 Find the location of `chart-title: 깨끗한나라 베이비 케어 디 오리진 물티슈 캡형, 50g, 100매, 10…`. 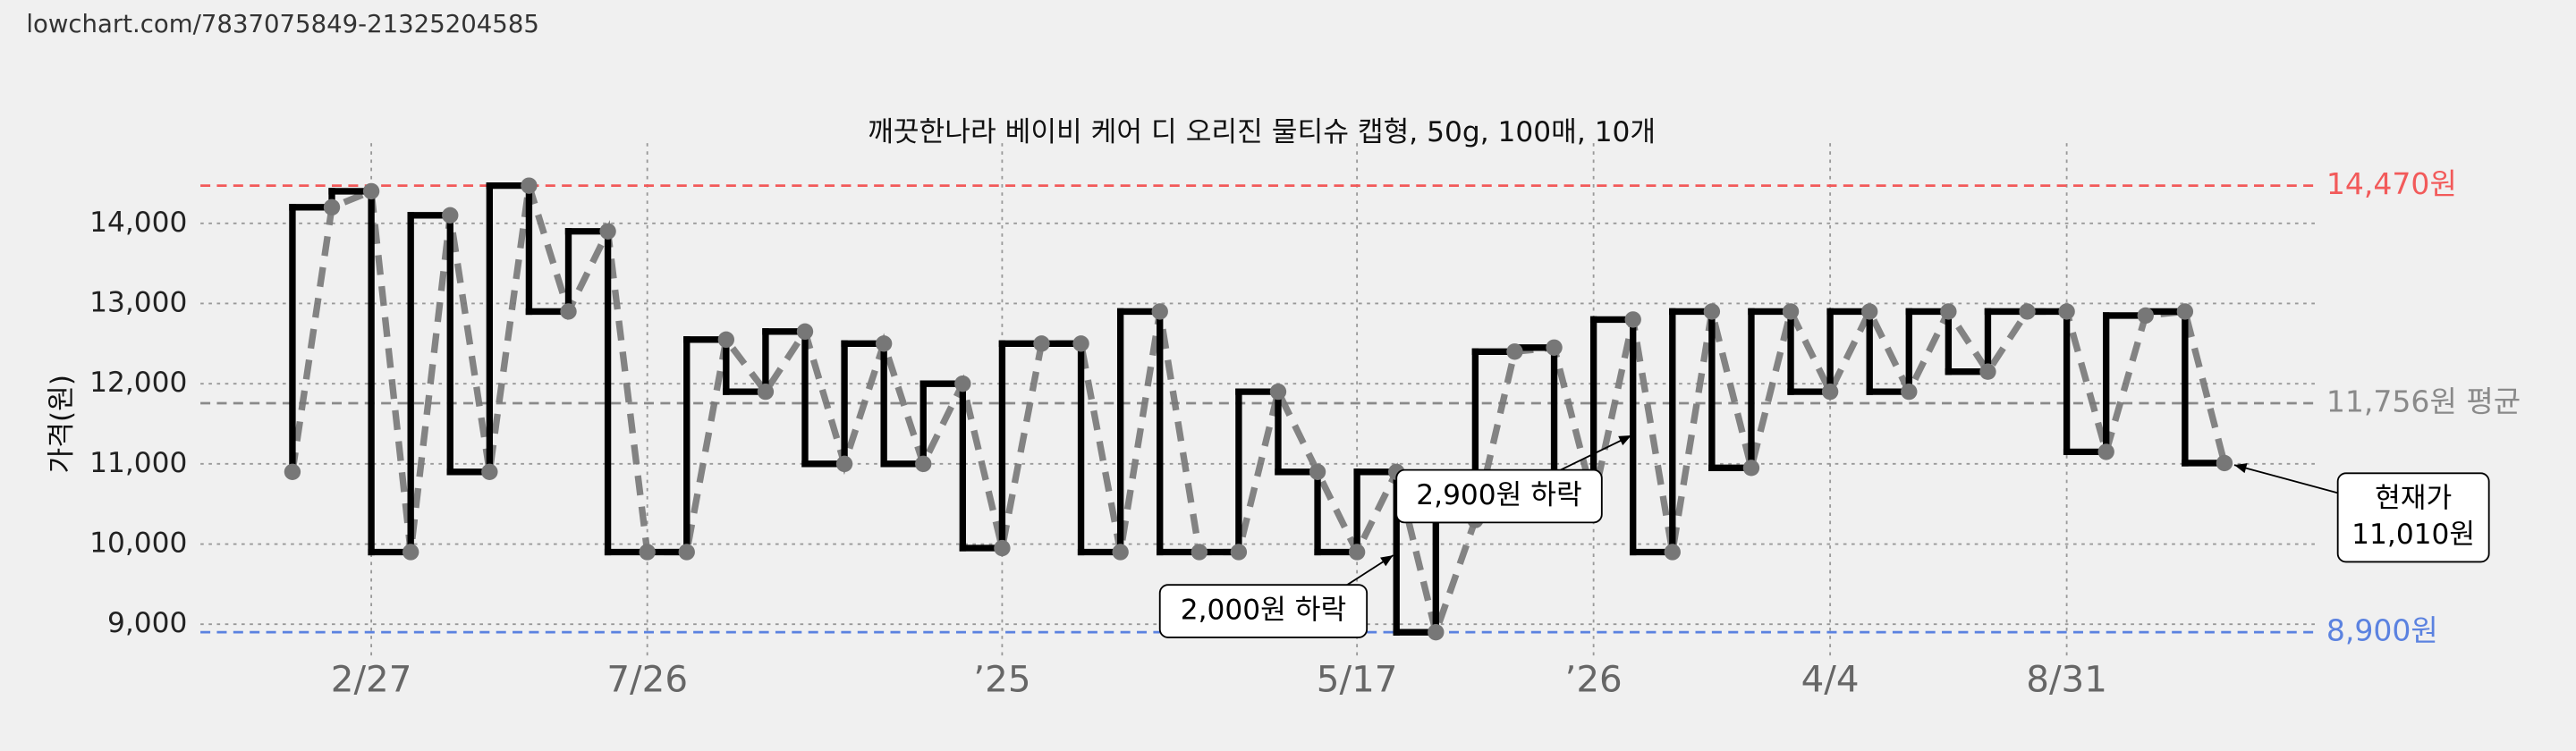

chart-title: 깨끗한나라 베이비 케어 디 오리진 물티슈 캡형, 50g, 100매, 10… is located at coordinates (1262, 132).